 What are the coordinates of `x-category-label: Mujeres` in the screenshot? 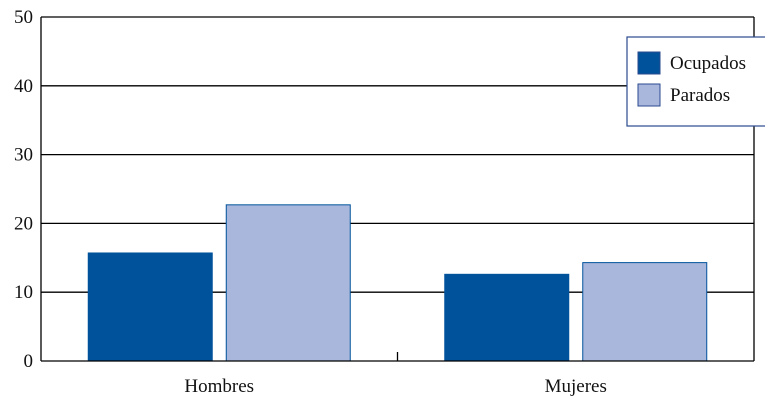 It's located at (576, 386).